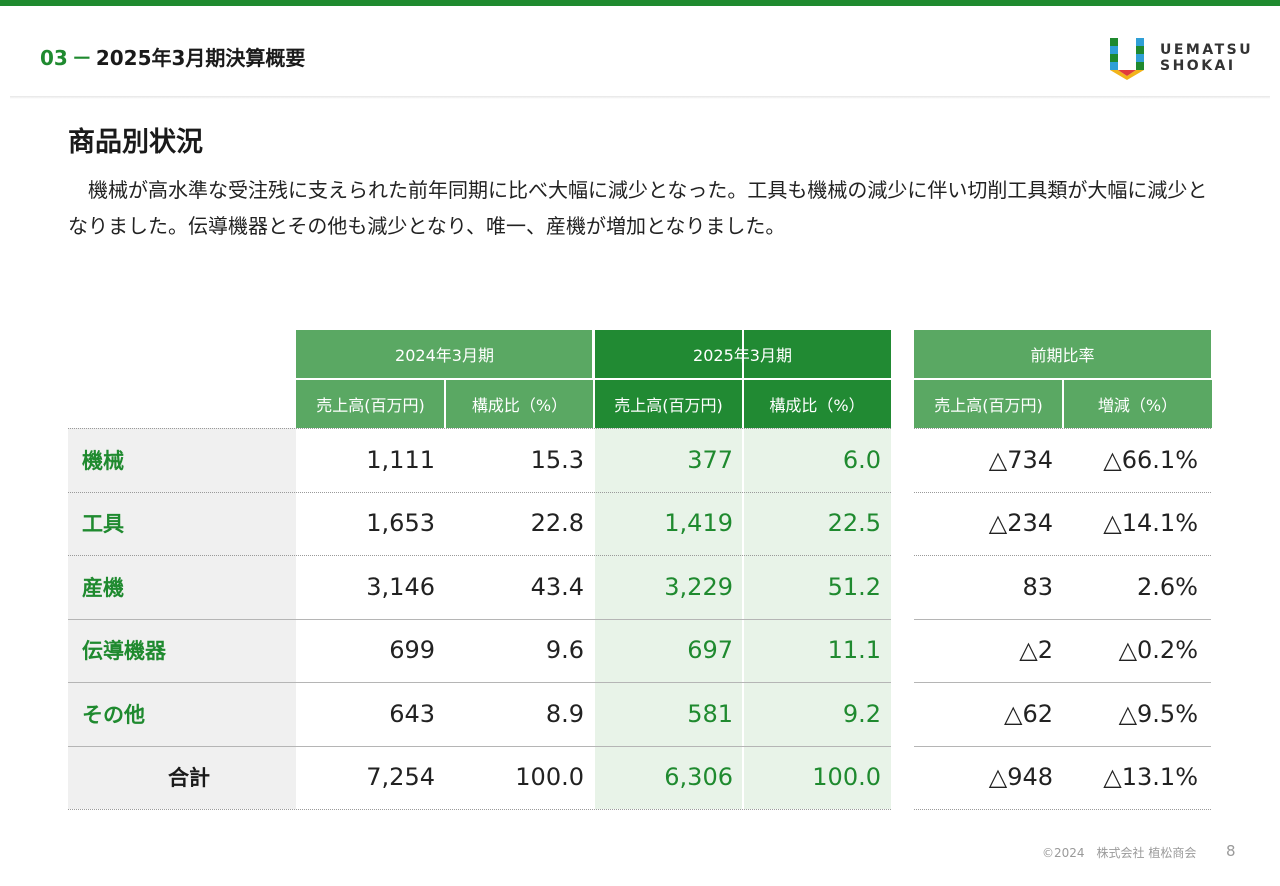  I want to click on row-label: 伝導機器, so click(182, 650).